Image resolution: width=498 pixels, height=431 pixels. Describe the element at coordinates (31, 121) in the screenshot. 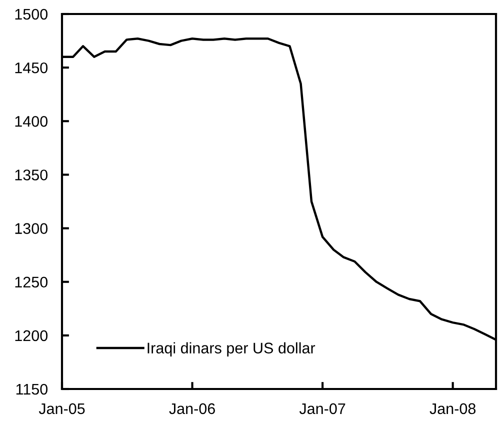

I see `y-tick-label: 1400` at that location.